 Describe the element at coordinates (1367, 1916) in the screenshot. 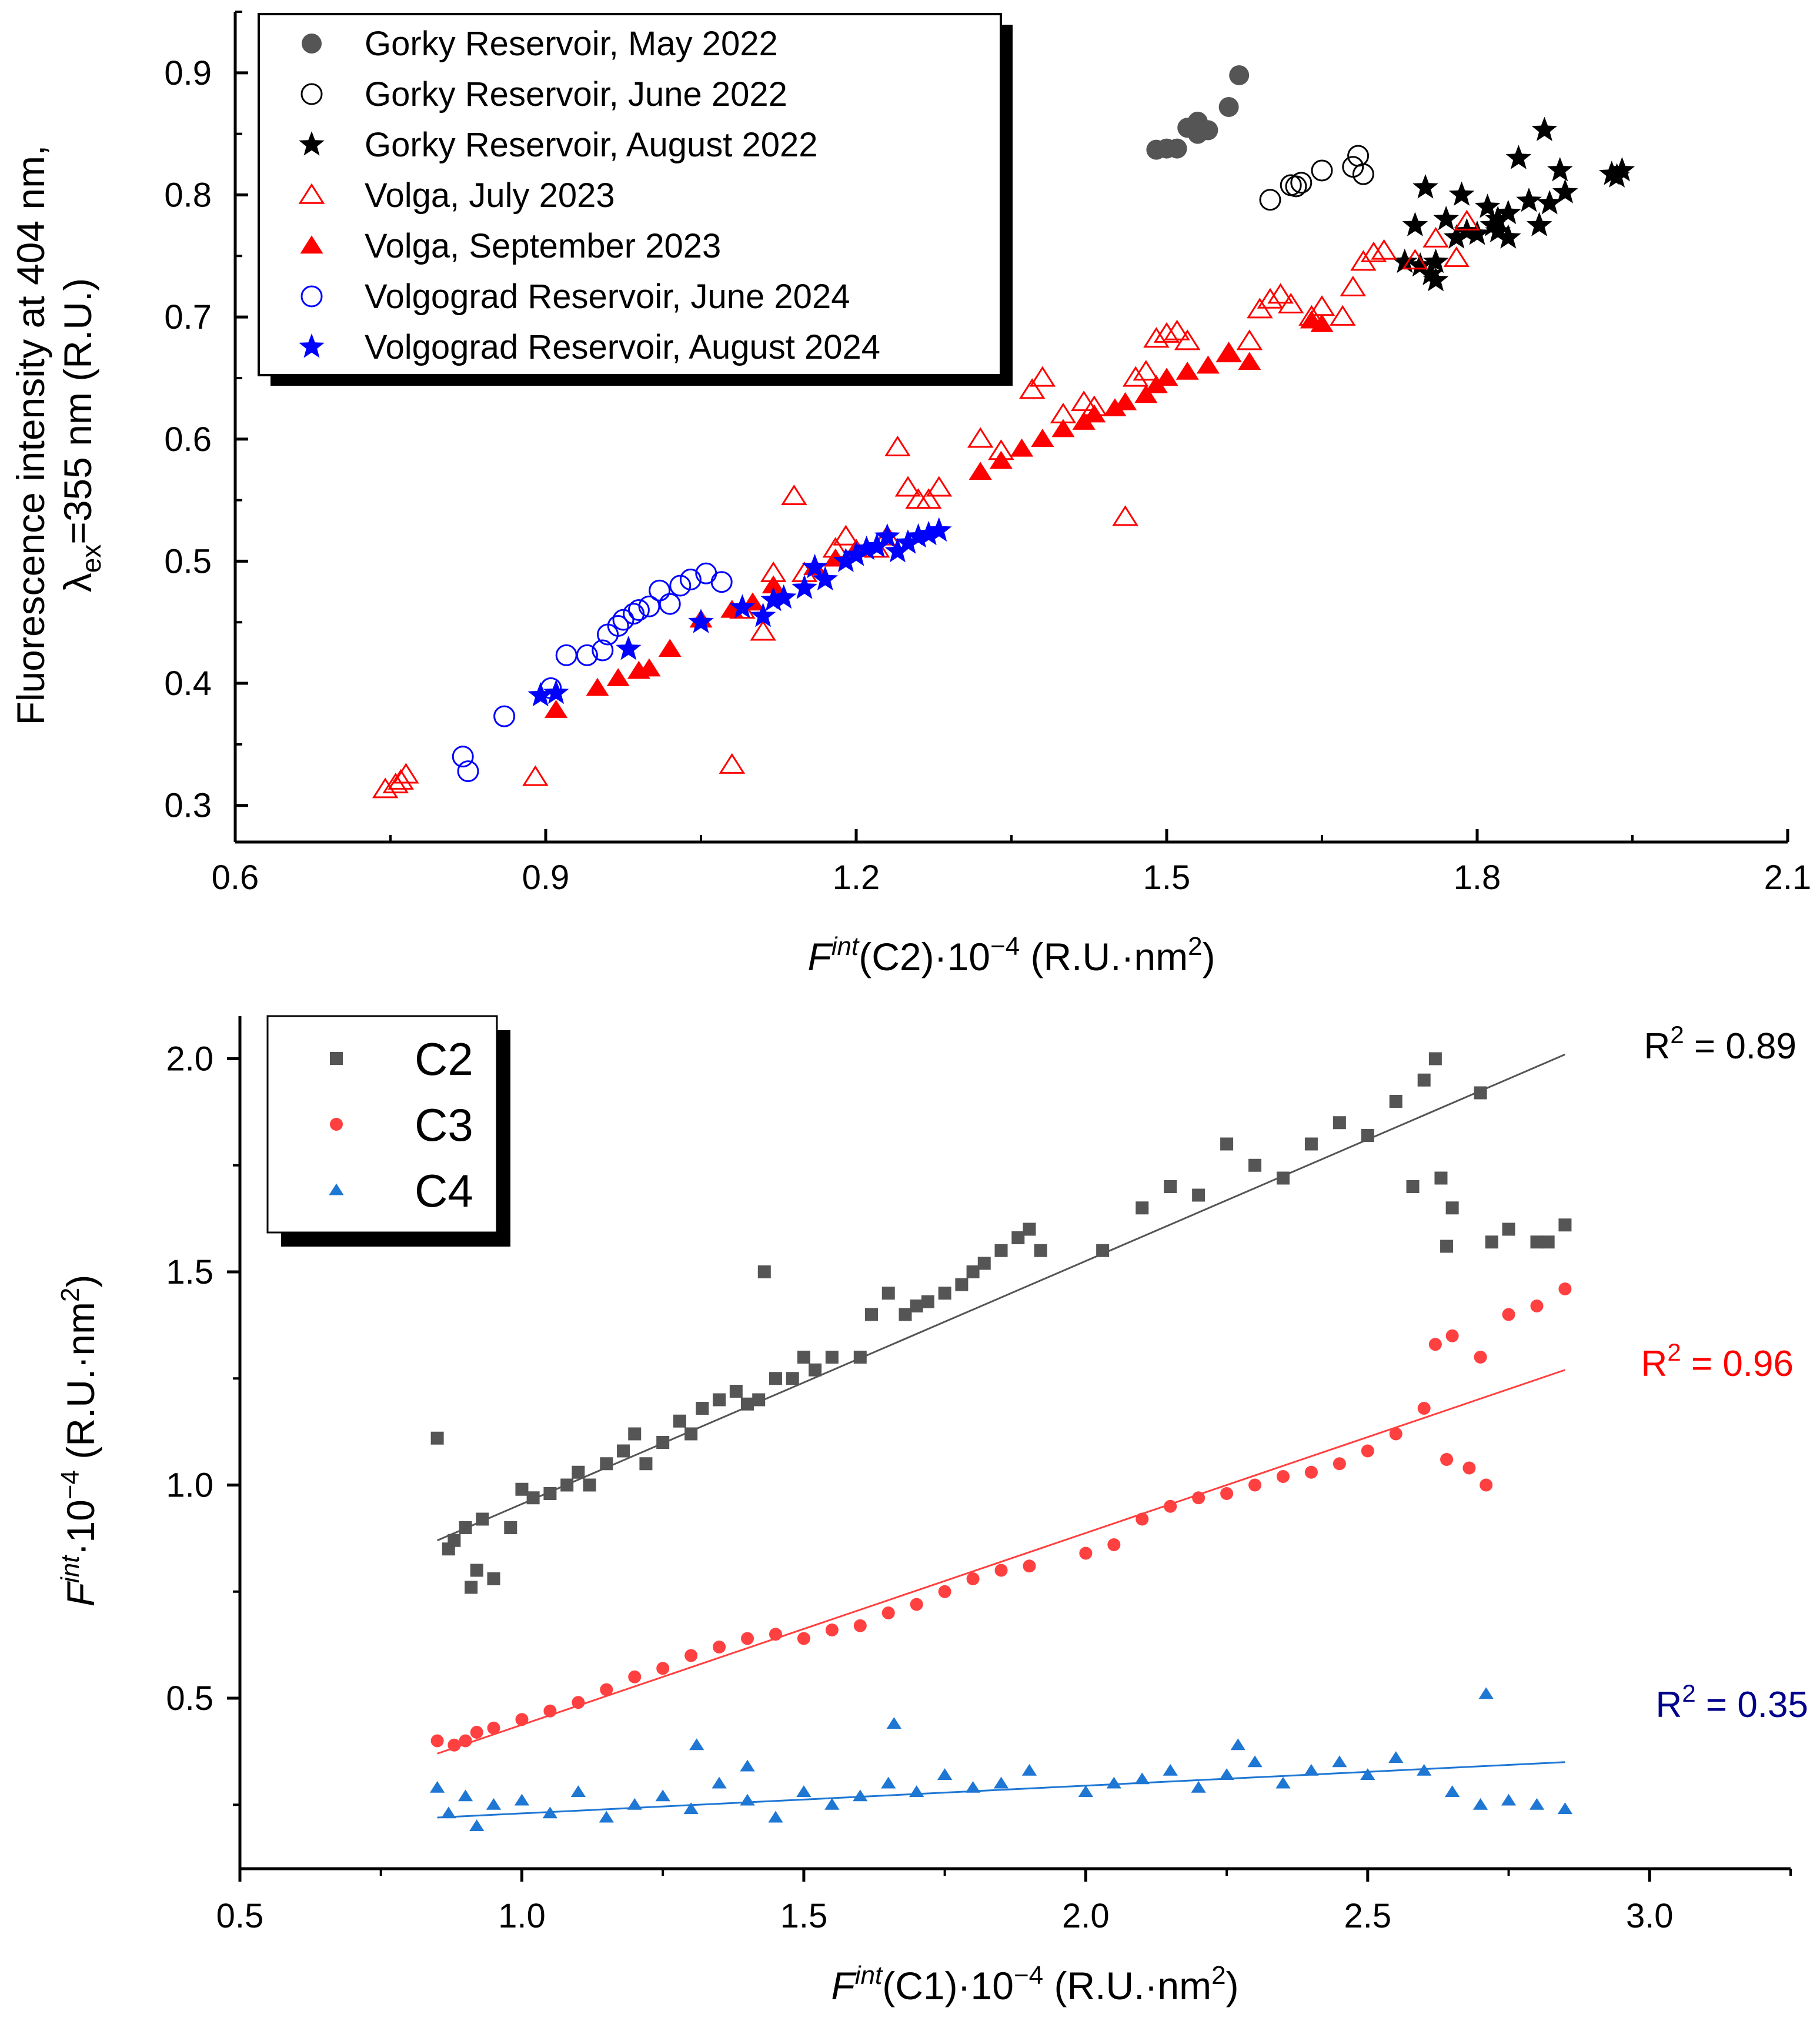

I see `bottom-x-tick-label: 2.5` at that location.